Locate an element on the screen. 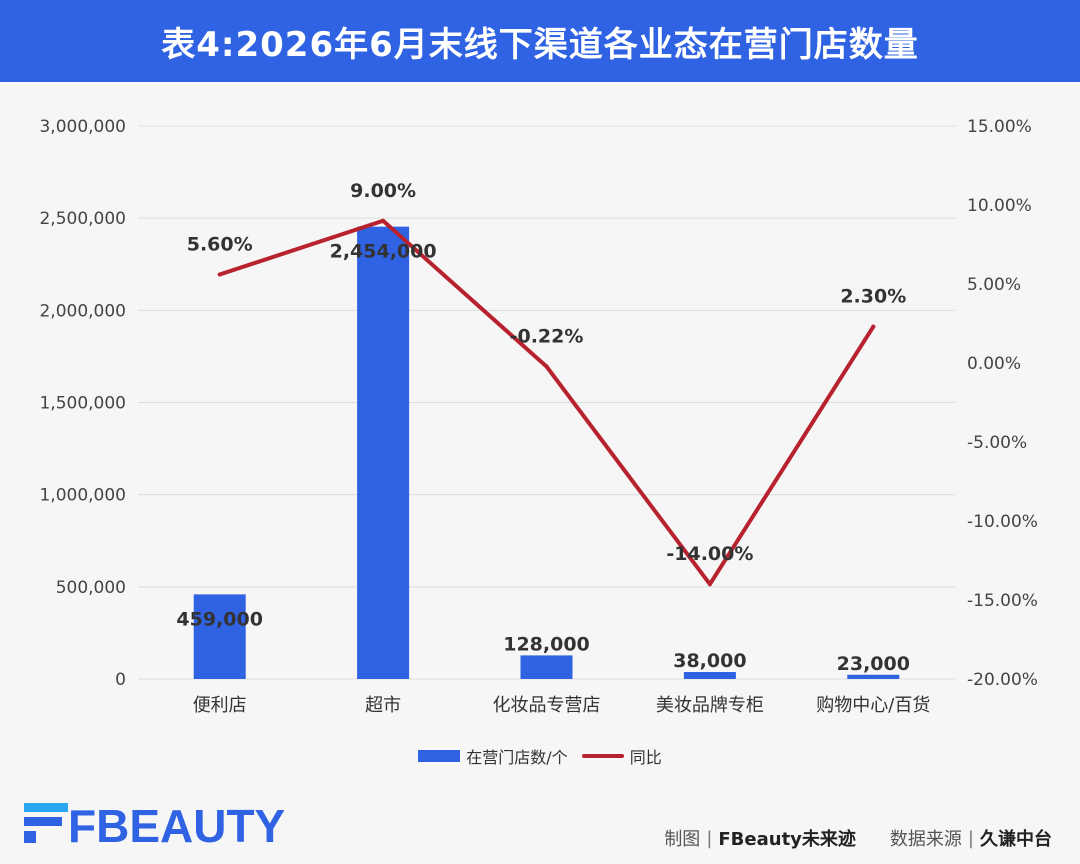 The width and height of the screenshot is (1080, 864). x-category-label: 便利店 is located at coordinates (220, 705).